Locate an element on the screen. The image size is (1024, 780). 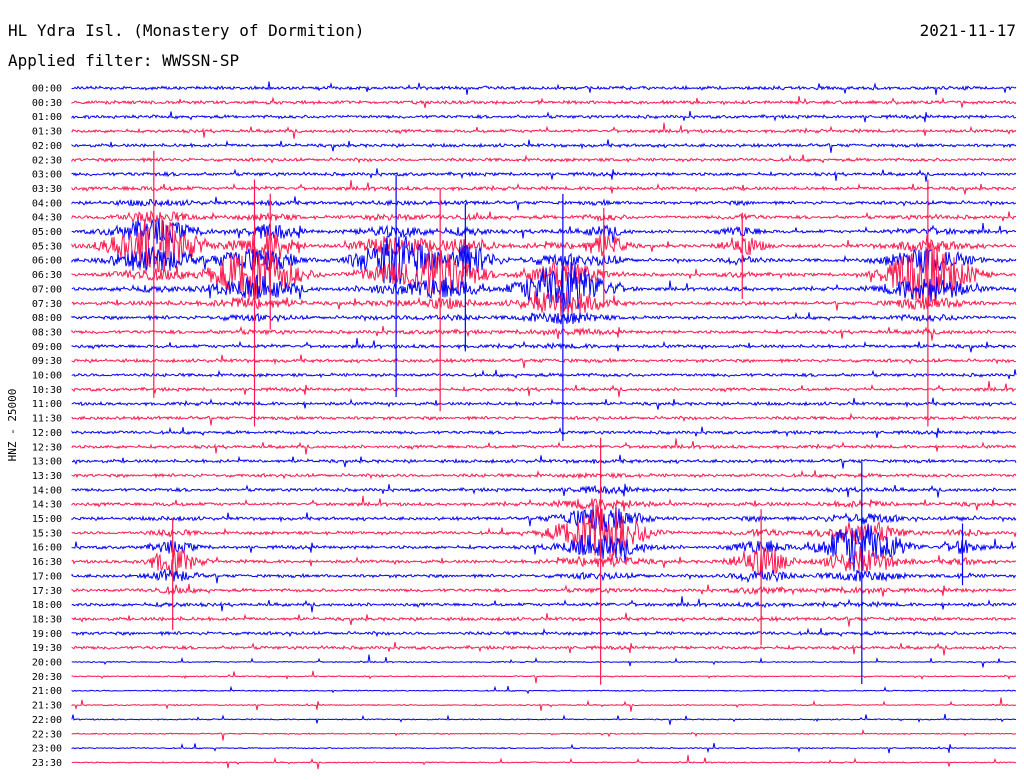
time-tick-label: 12:00 is located at coordinates (47, 433).